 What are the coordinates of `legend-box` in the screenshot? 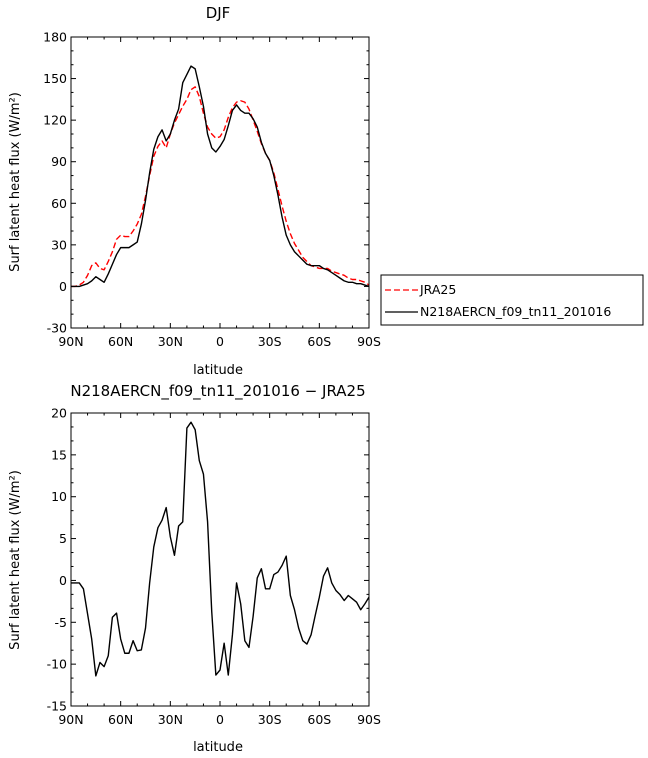 It's located at (512, 300).